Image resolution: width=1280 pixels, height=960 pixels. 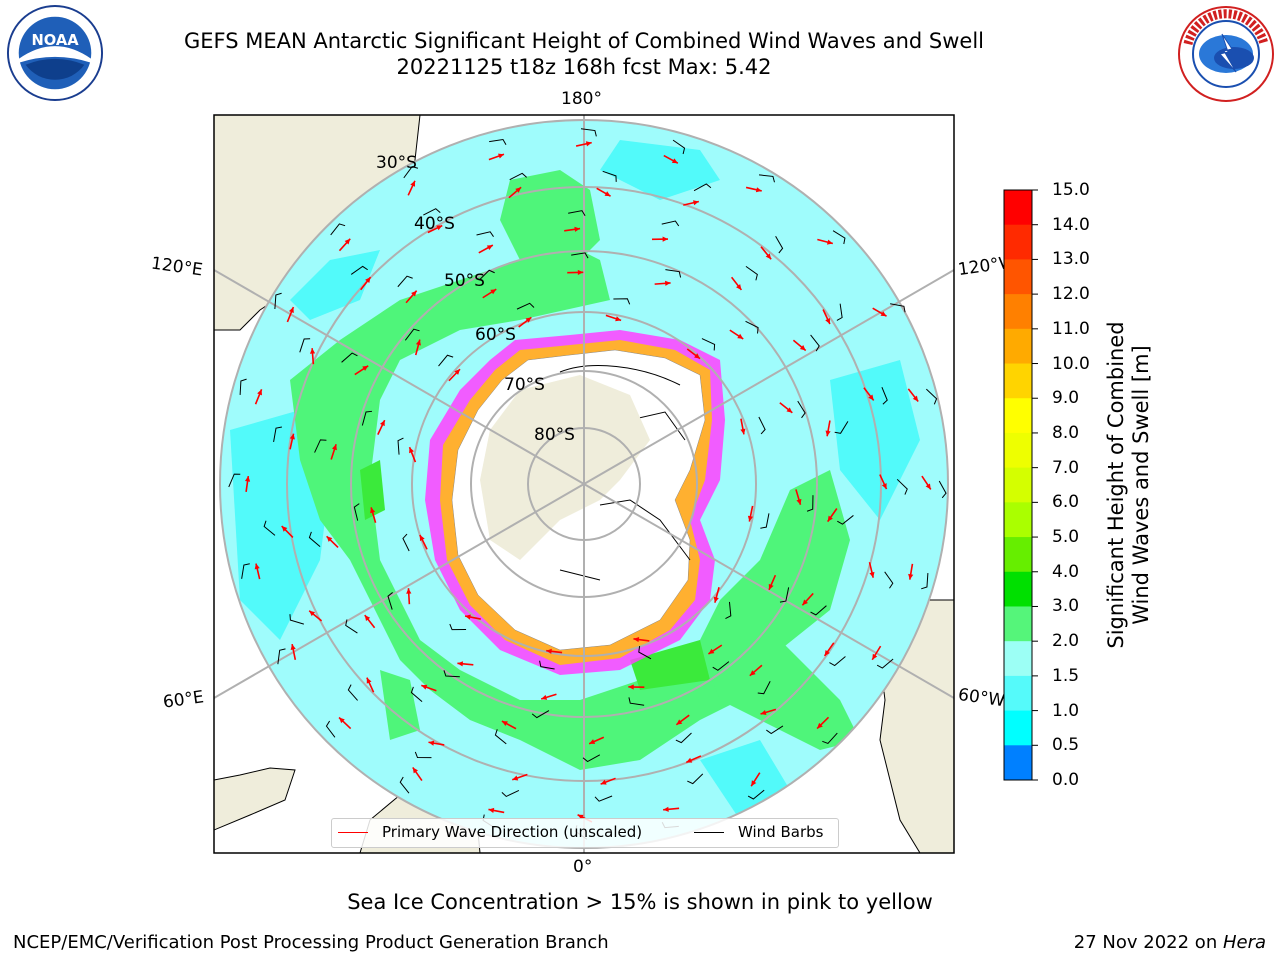 What do you see at coordinates (709, 832) in the screenshot?
I see `black-line-icon` at bounding box center [709, 832].